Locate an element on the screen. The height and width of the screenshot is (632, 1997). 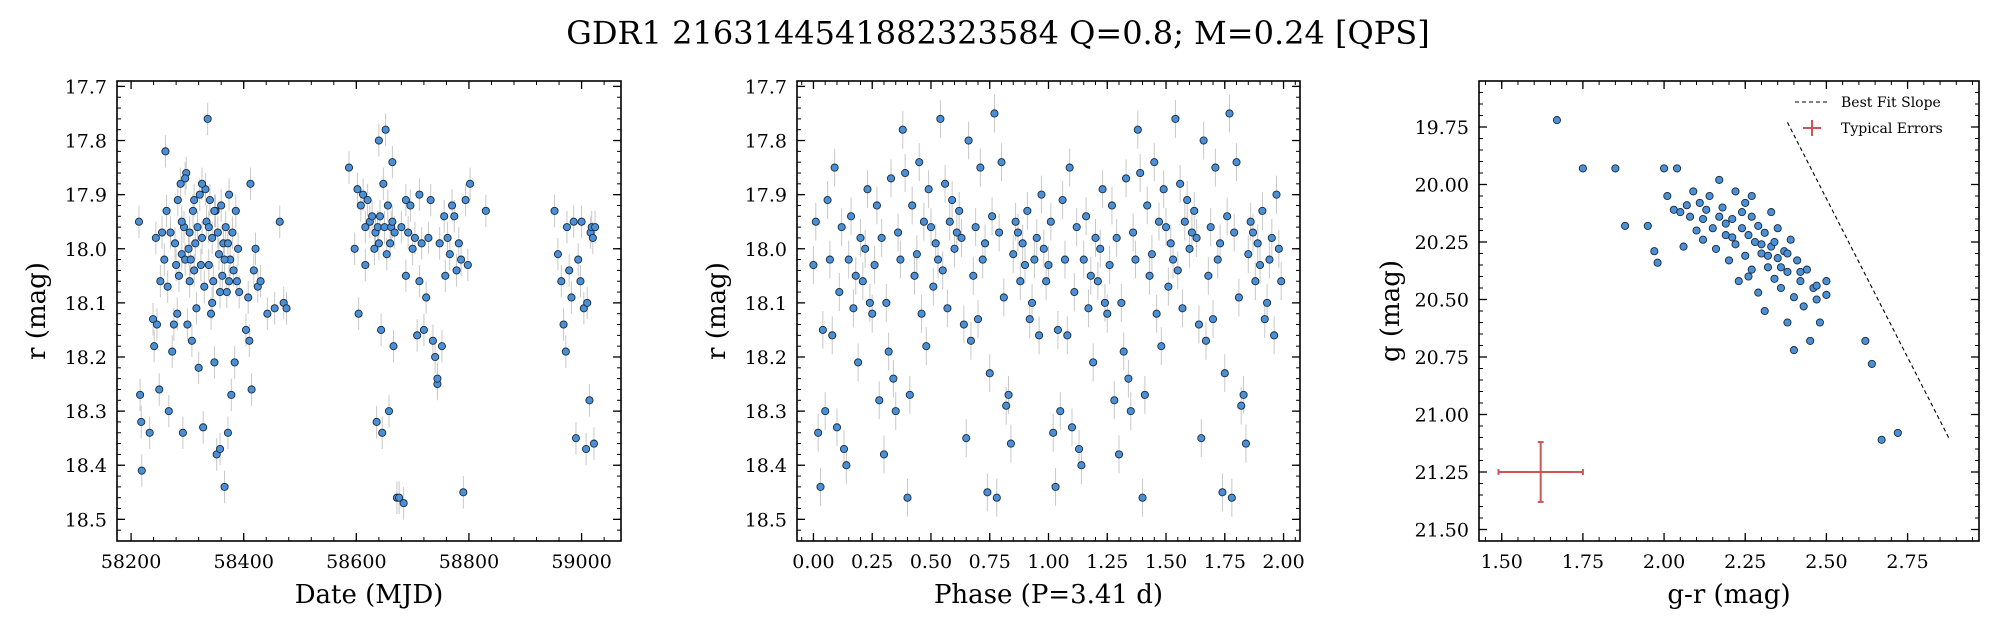
y-axis-label: g (mag) is located at coordinates (1391, 311).